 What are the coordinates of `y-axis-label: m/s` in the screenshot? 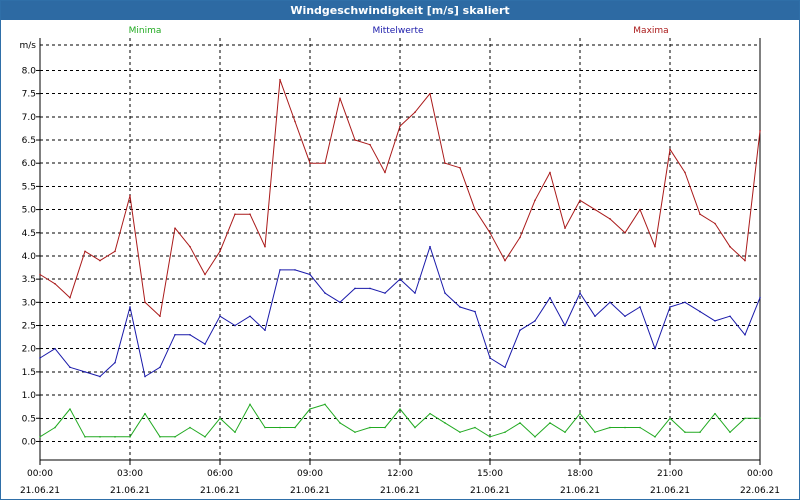 It's located at (28, 46).